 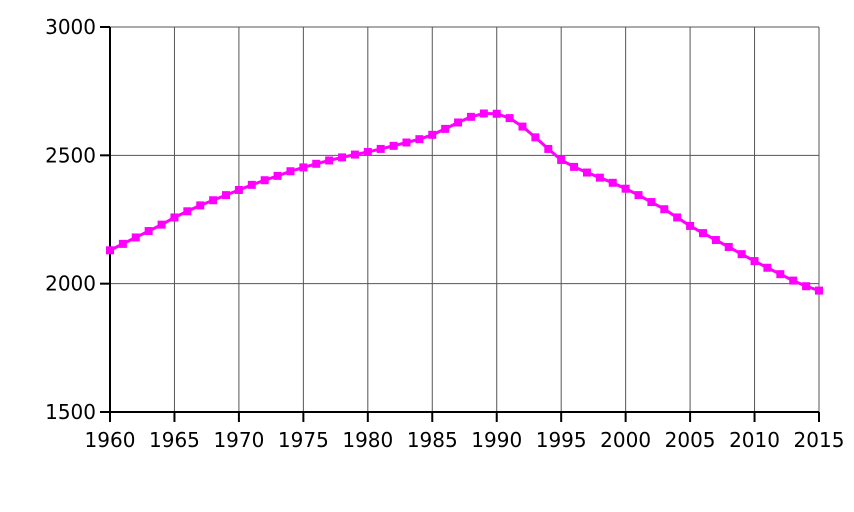 What do you see at coordinates (174, 440) in the screenshot?
I see `x-tick-label: 1965` at bounding box center [174, 440].